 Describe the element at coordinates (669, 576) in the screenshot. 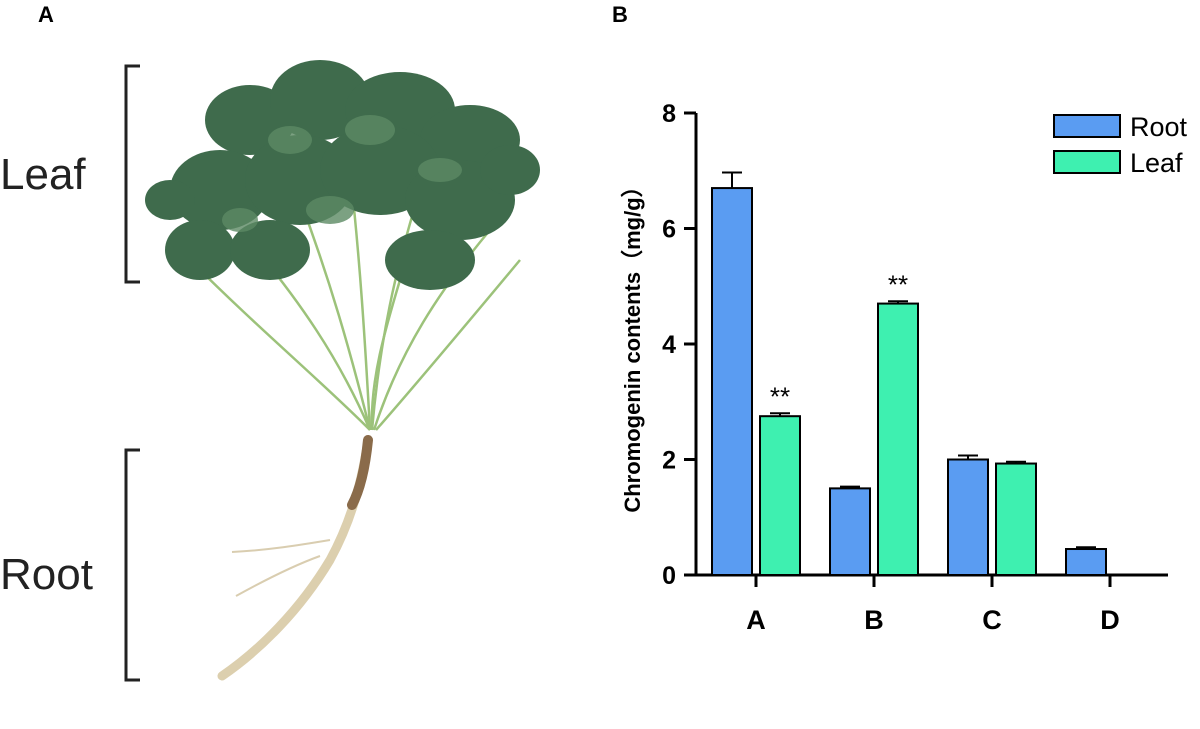

I see `y-tick-label: 0` at that location.